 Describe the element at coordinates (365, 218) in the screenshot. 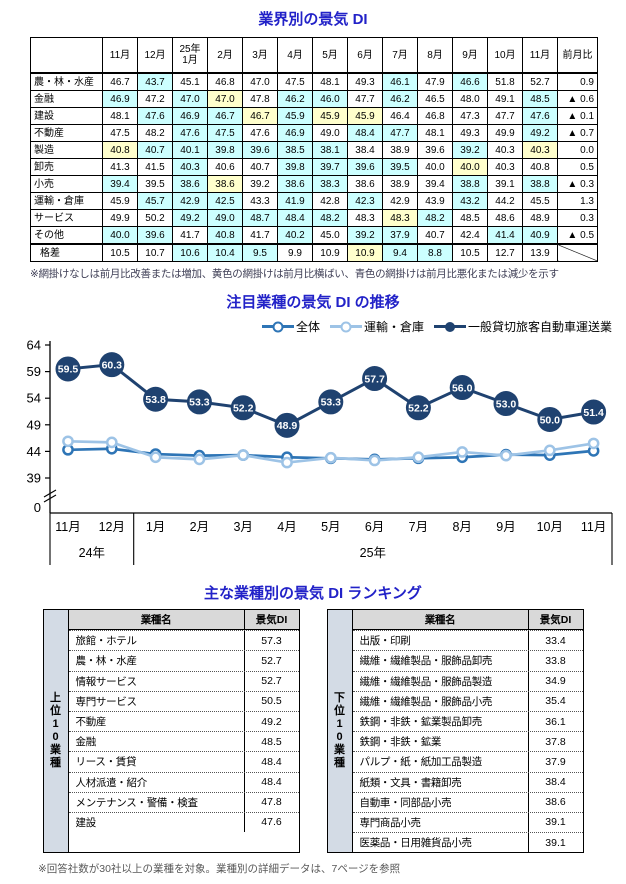

I see `di-value-cell: 48.3` at that location.